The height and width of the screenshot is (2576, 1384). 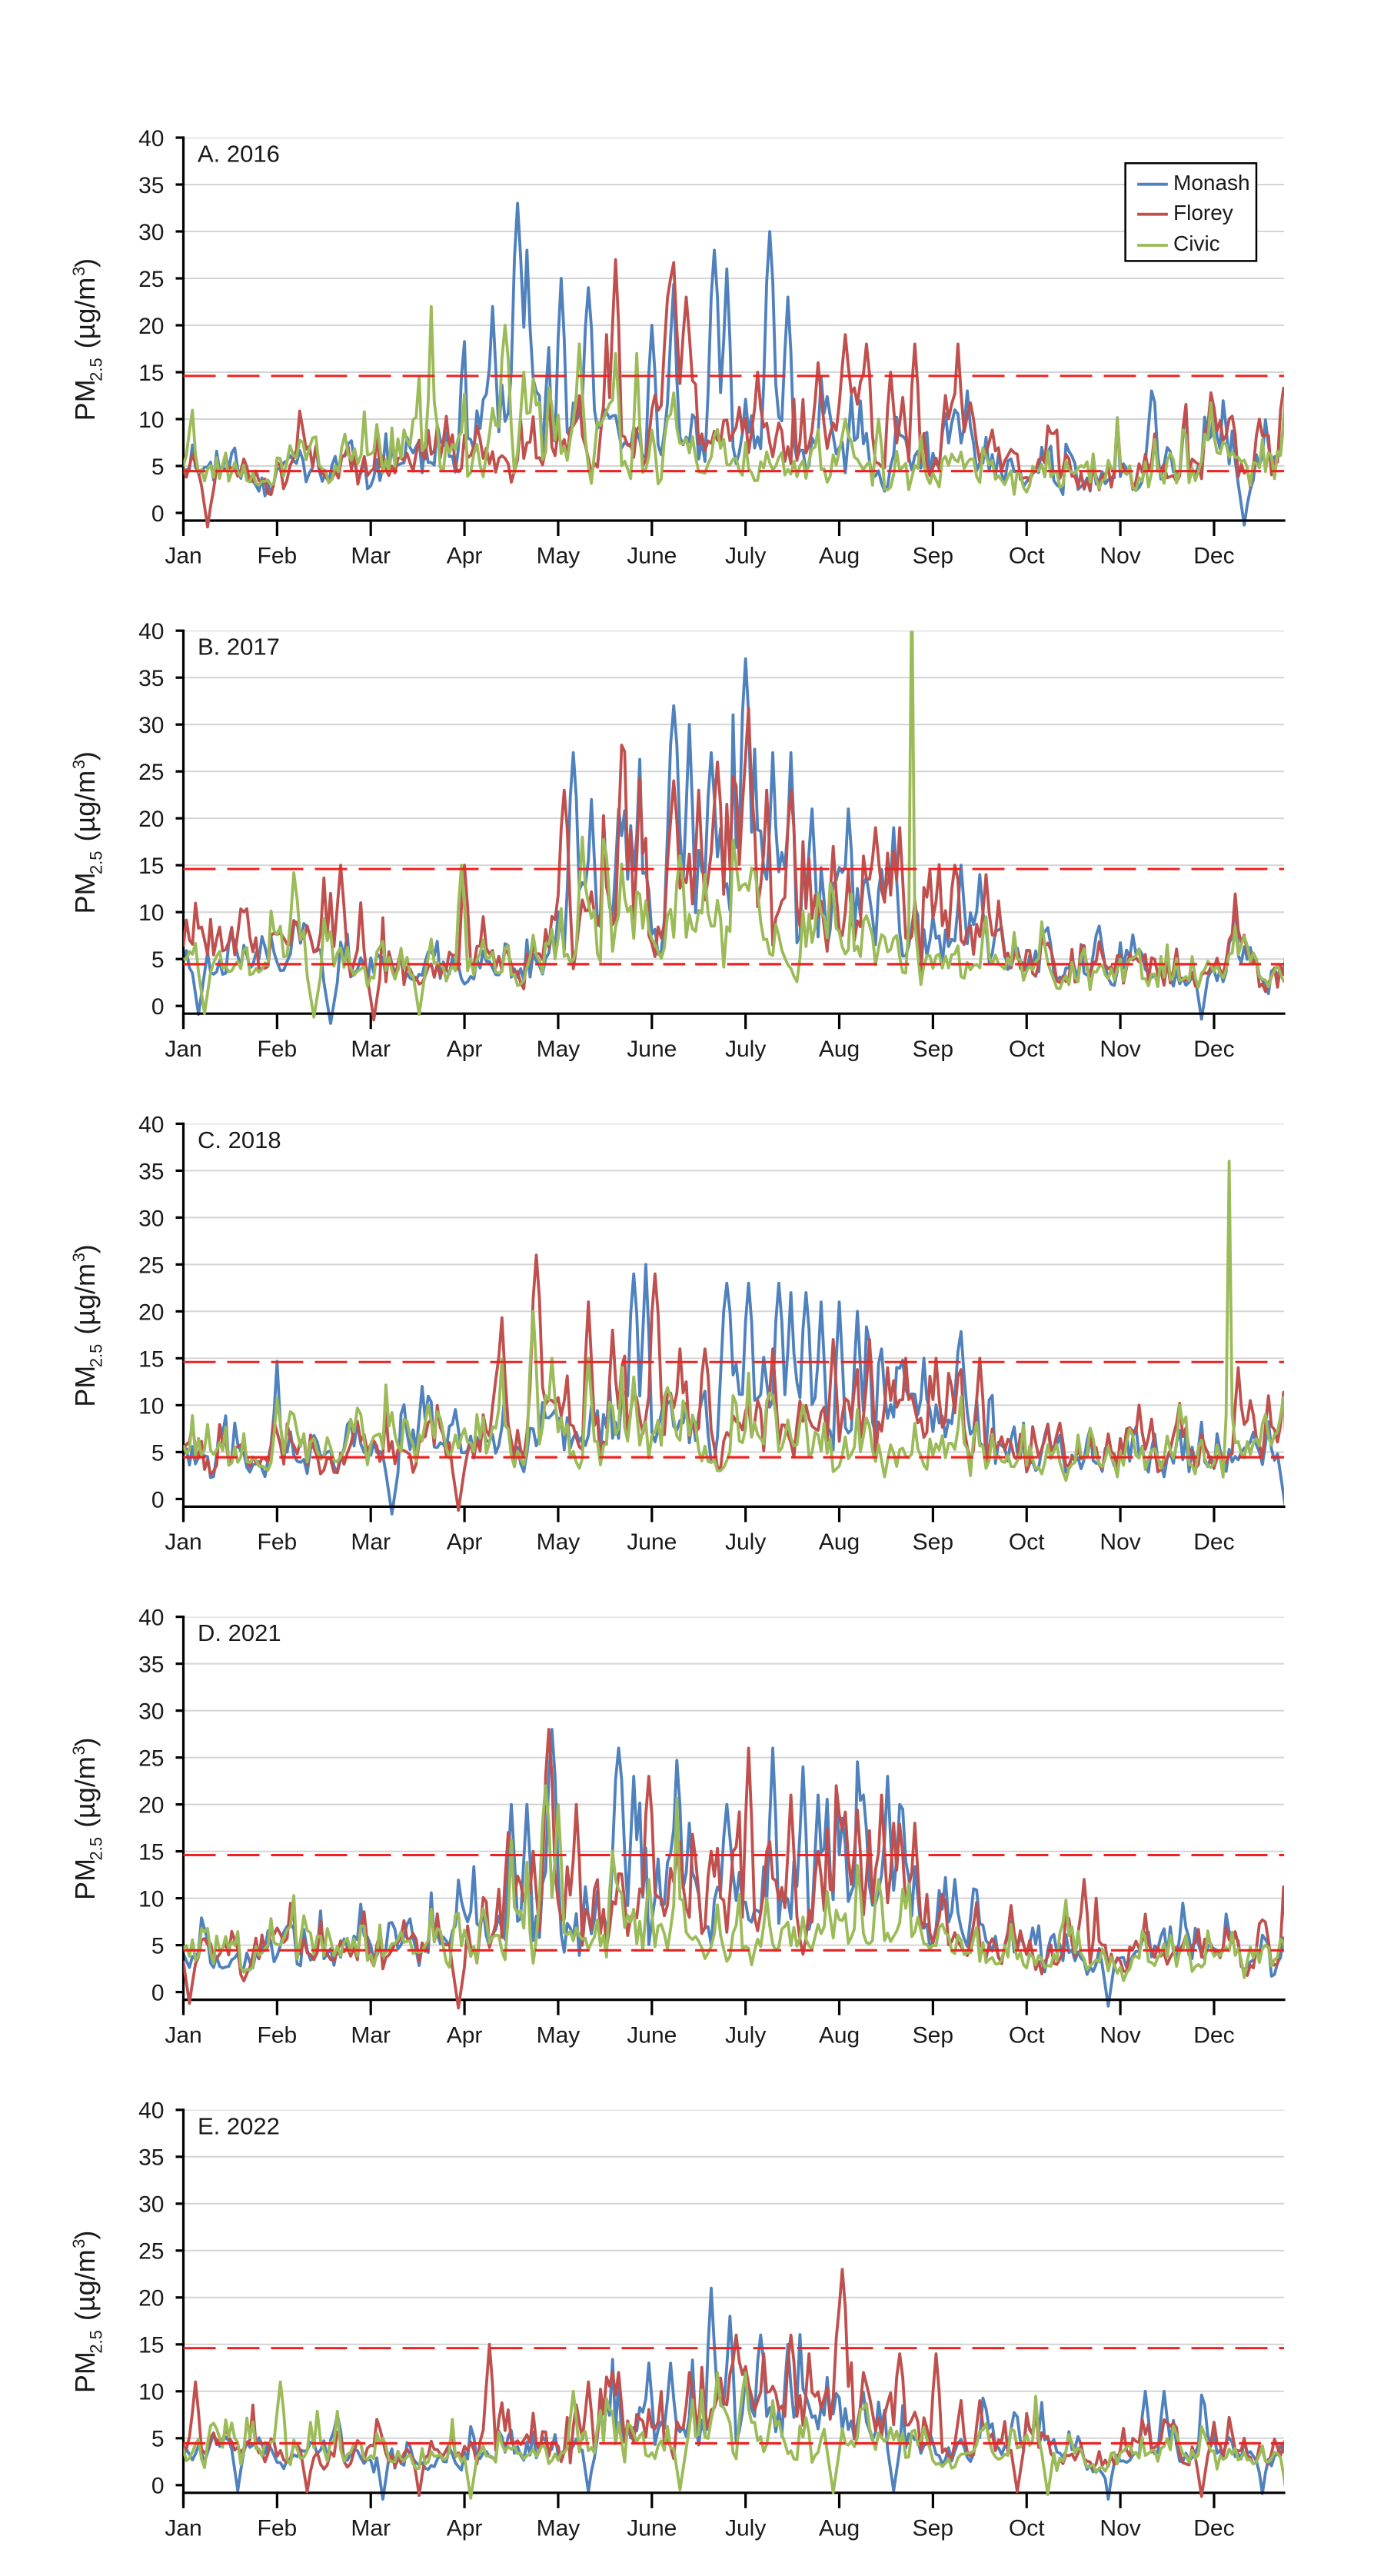 I want to click on svg-text: C. 2018, so click(x=239, y=1140).